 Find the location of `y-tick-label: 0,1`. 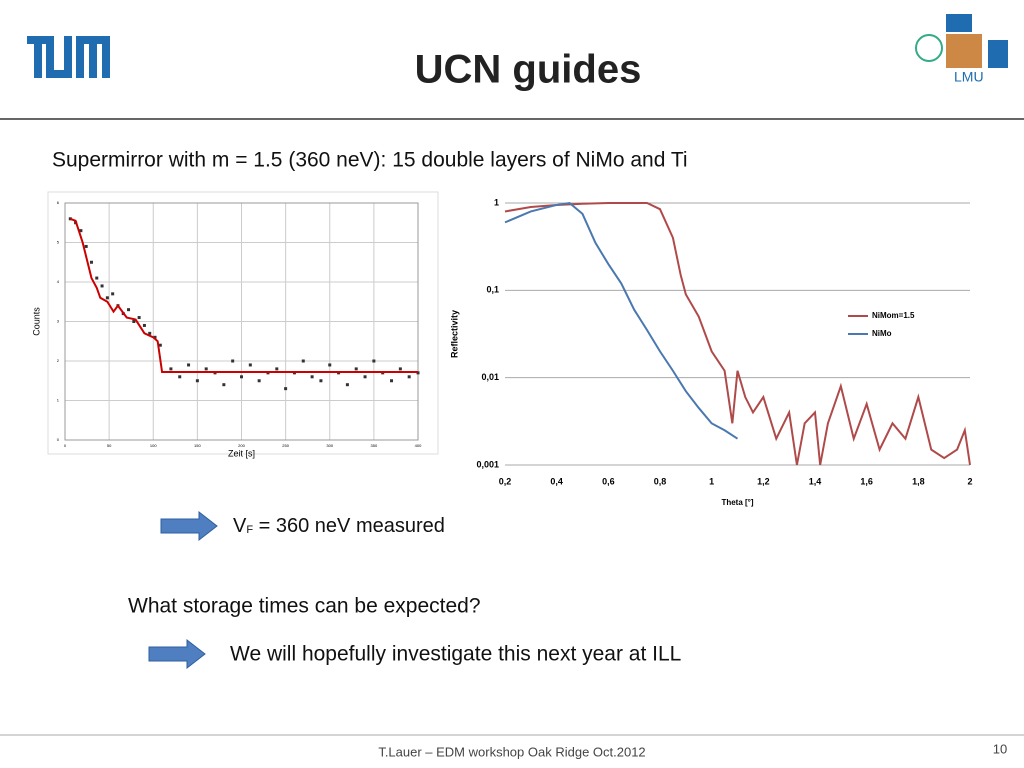

y-tick-label: 0,1 is located at coordinates (492, 290).